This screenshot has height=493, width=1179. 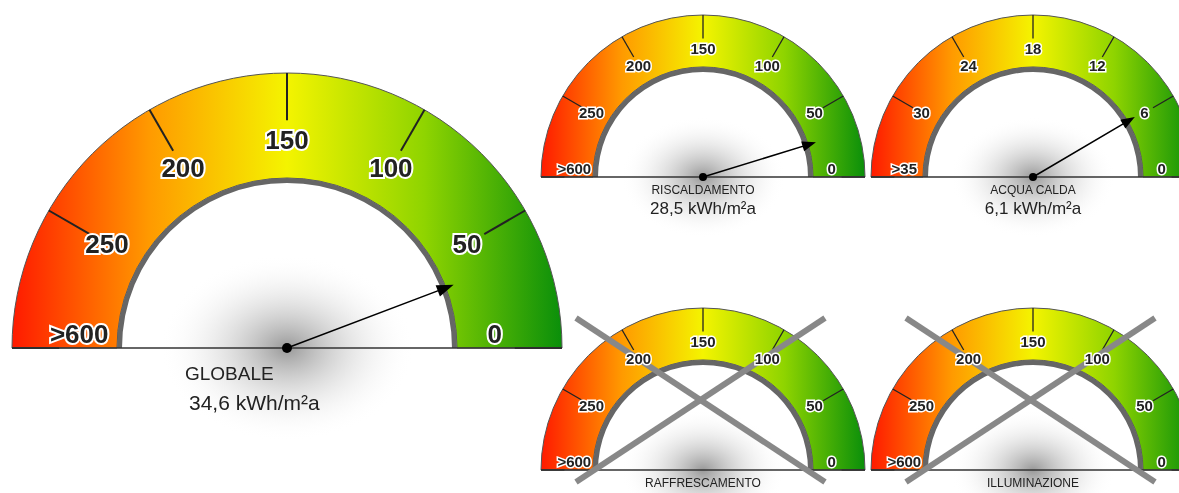 What do you see at coordinates (703, 190) in the screenshot?
I see `text: RISCALDAMENTO` at bounding box center [703, 190].